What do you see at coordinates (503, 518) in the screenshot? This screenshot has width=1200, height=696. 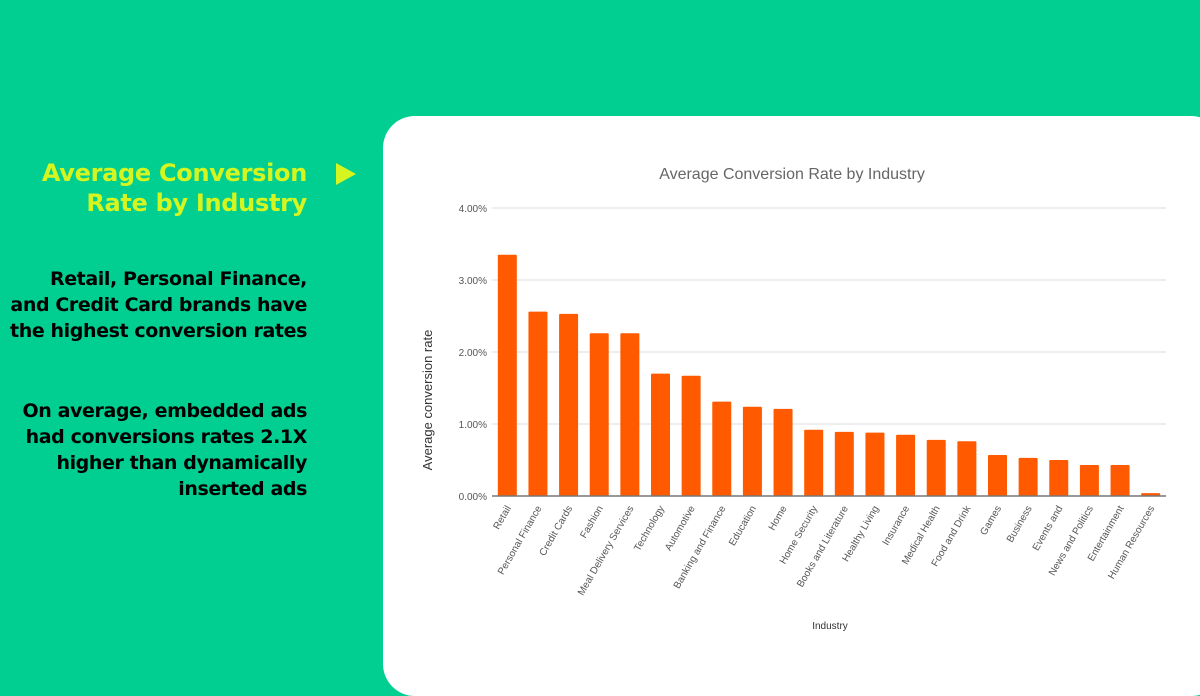 I see `x-tick-label: Retail` at bounding box center [503, 518].